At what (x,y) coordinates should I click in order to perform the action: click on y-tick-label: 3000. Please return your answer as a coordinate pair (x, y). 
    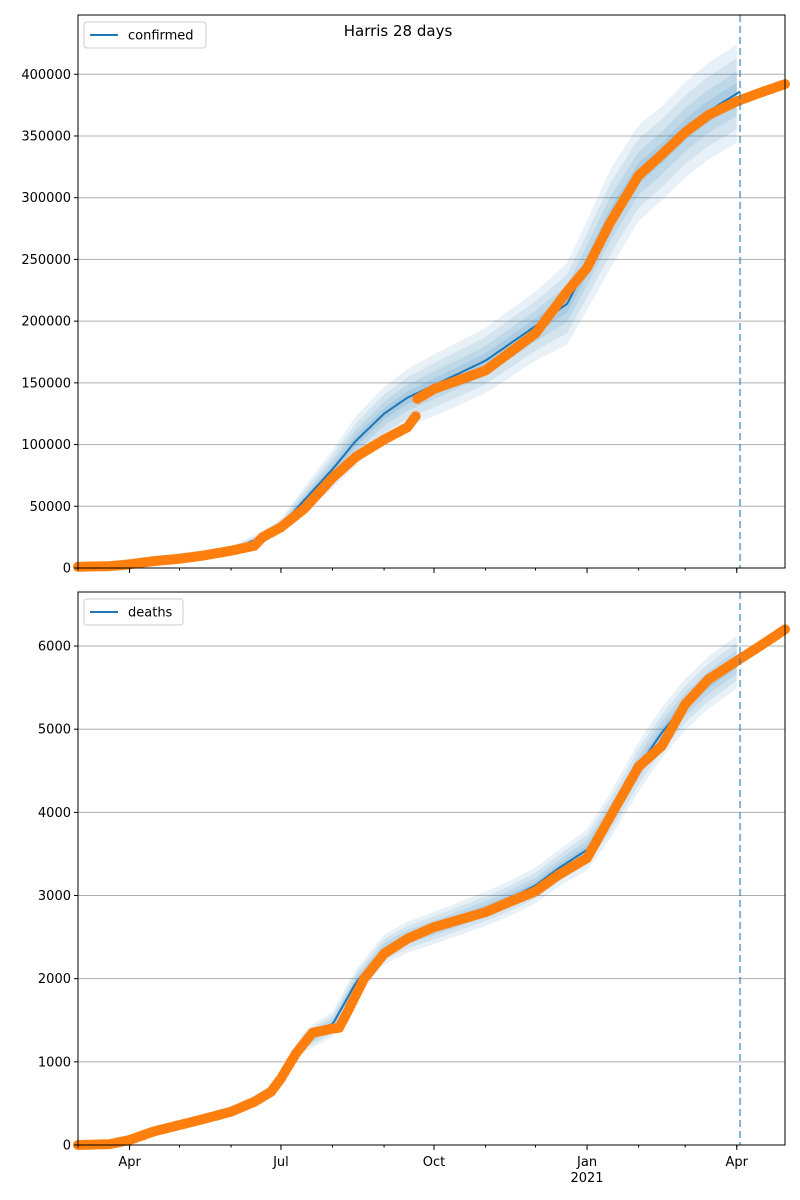
    Looking at the image, I should click on (54, 896).